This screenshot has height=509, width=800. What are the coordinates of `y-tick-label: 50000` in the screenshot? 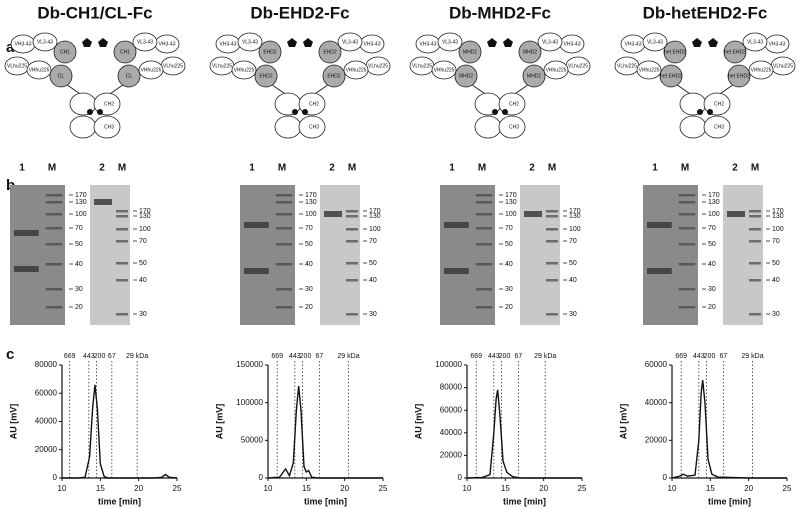 It's located at (252, 439).